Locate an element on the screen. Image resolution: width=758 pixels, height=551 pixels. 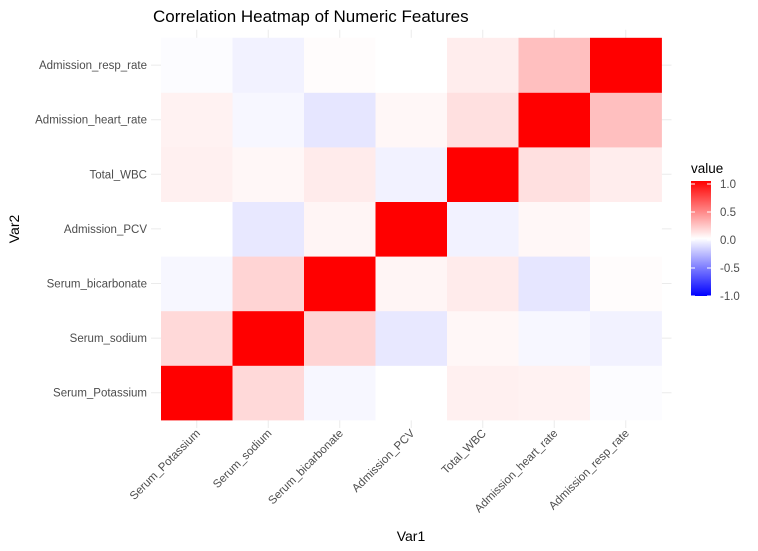
color-legend: value 1.0 0.5 0.0 -0.5 -1.0 is located at coordinates (715, 232).